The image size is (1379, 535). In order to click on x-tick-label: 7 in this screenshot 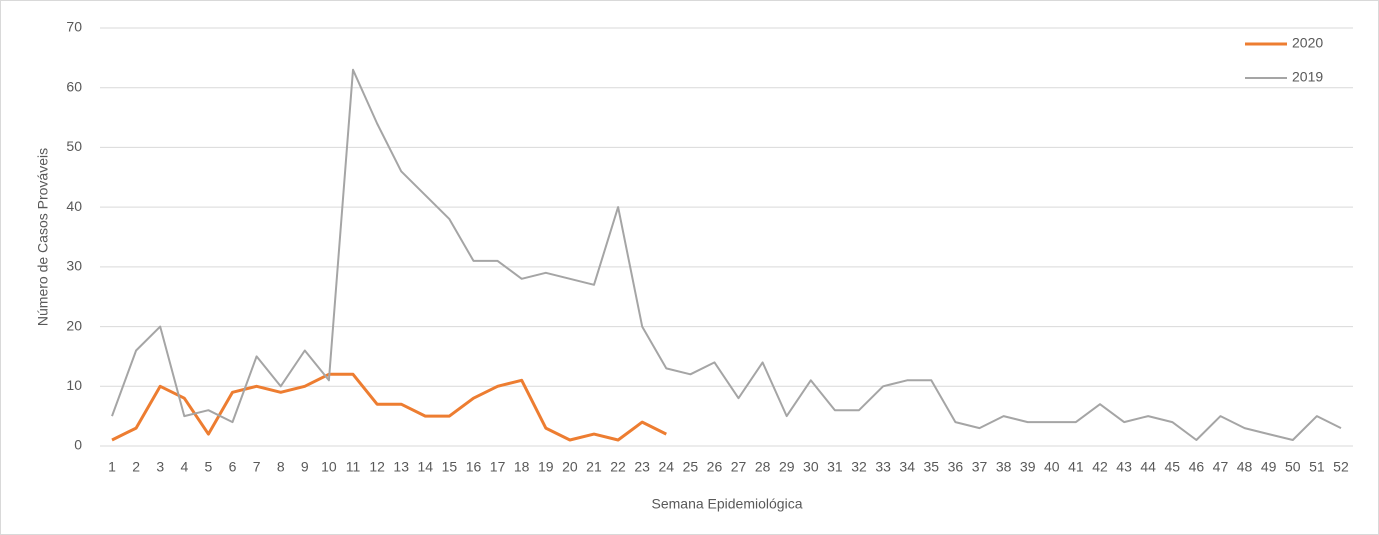, I will do `click(257, 467)`.